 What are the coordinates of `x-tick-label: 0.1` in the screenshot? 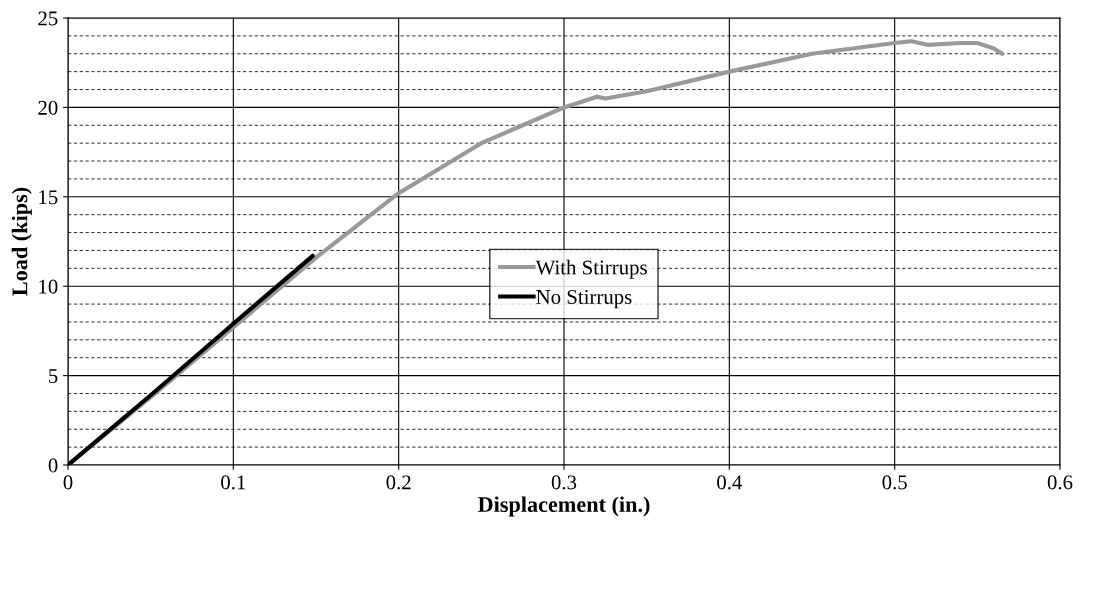 It's located at (233, 482).